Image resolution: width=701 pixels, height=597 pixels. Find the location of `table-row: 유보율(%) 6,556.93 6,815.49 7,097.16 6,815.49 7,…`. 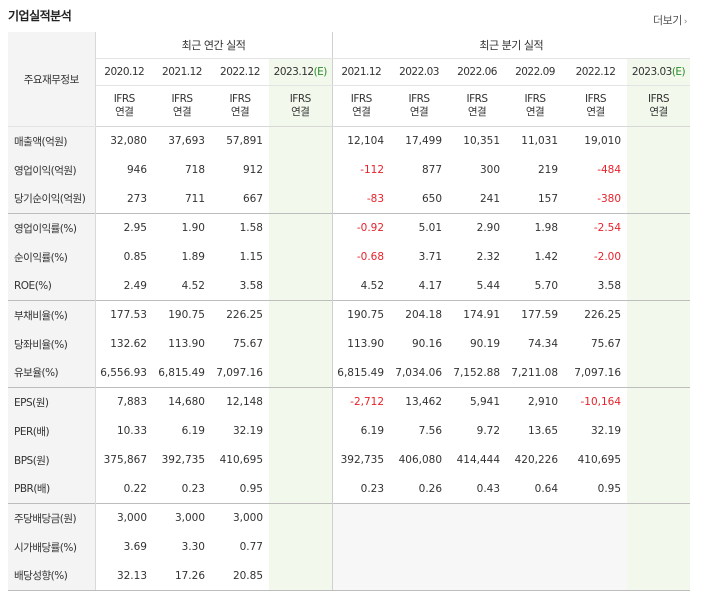

table-row: 유보율(%) 6,556.93 6,815.49 7,097.16 6,815.49 7,… is located at coordinates (349, 373).